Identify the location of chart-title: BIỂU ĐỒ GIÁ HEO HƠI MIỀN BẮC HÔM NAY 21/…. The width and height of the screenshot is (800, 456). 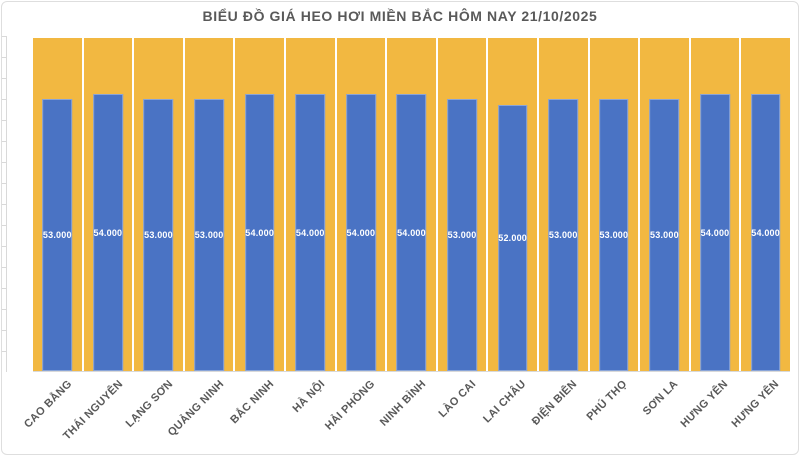
(400, 16).